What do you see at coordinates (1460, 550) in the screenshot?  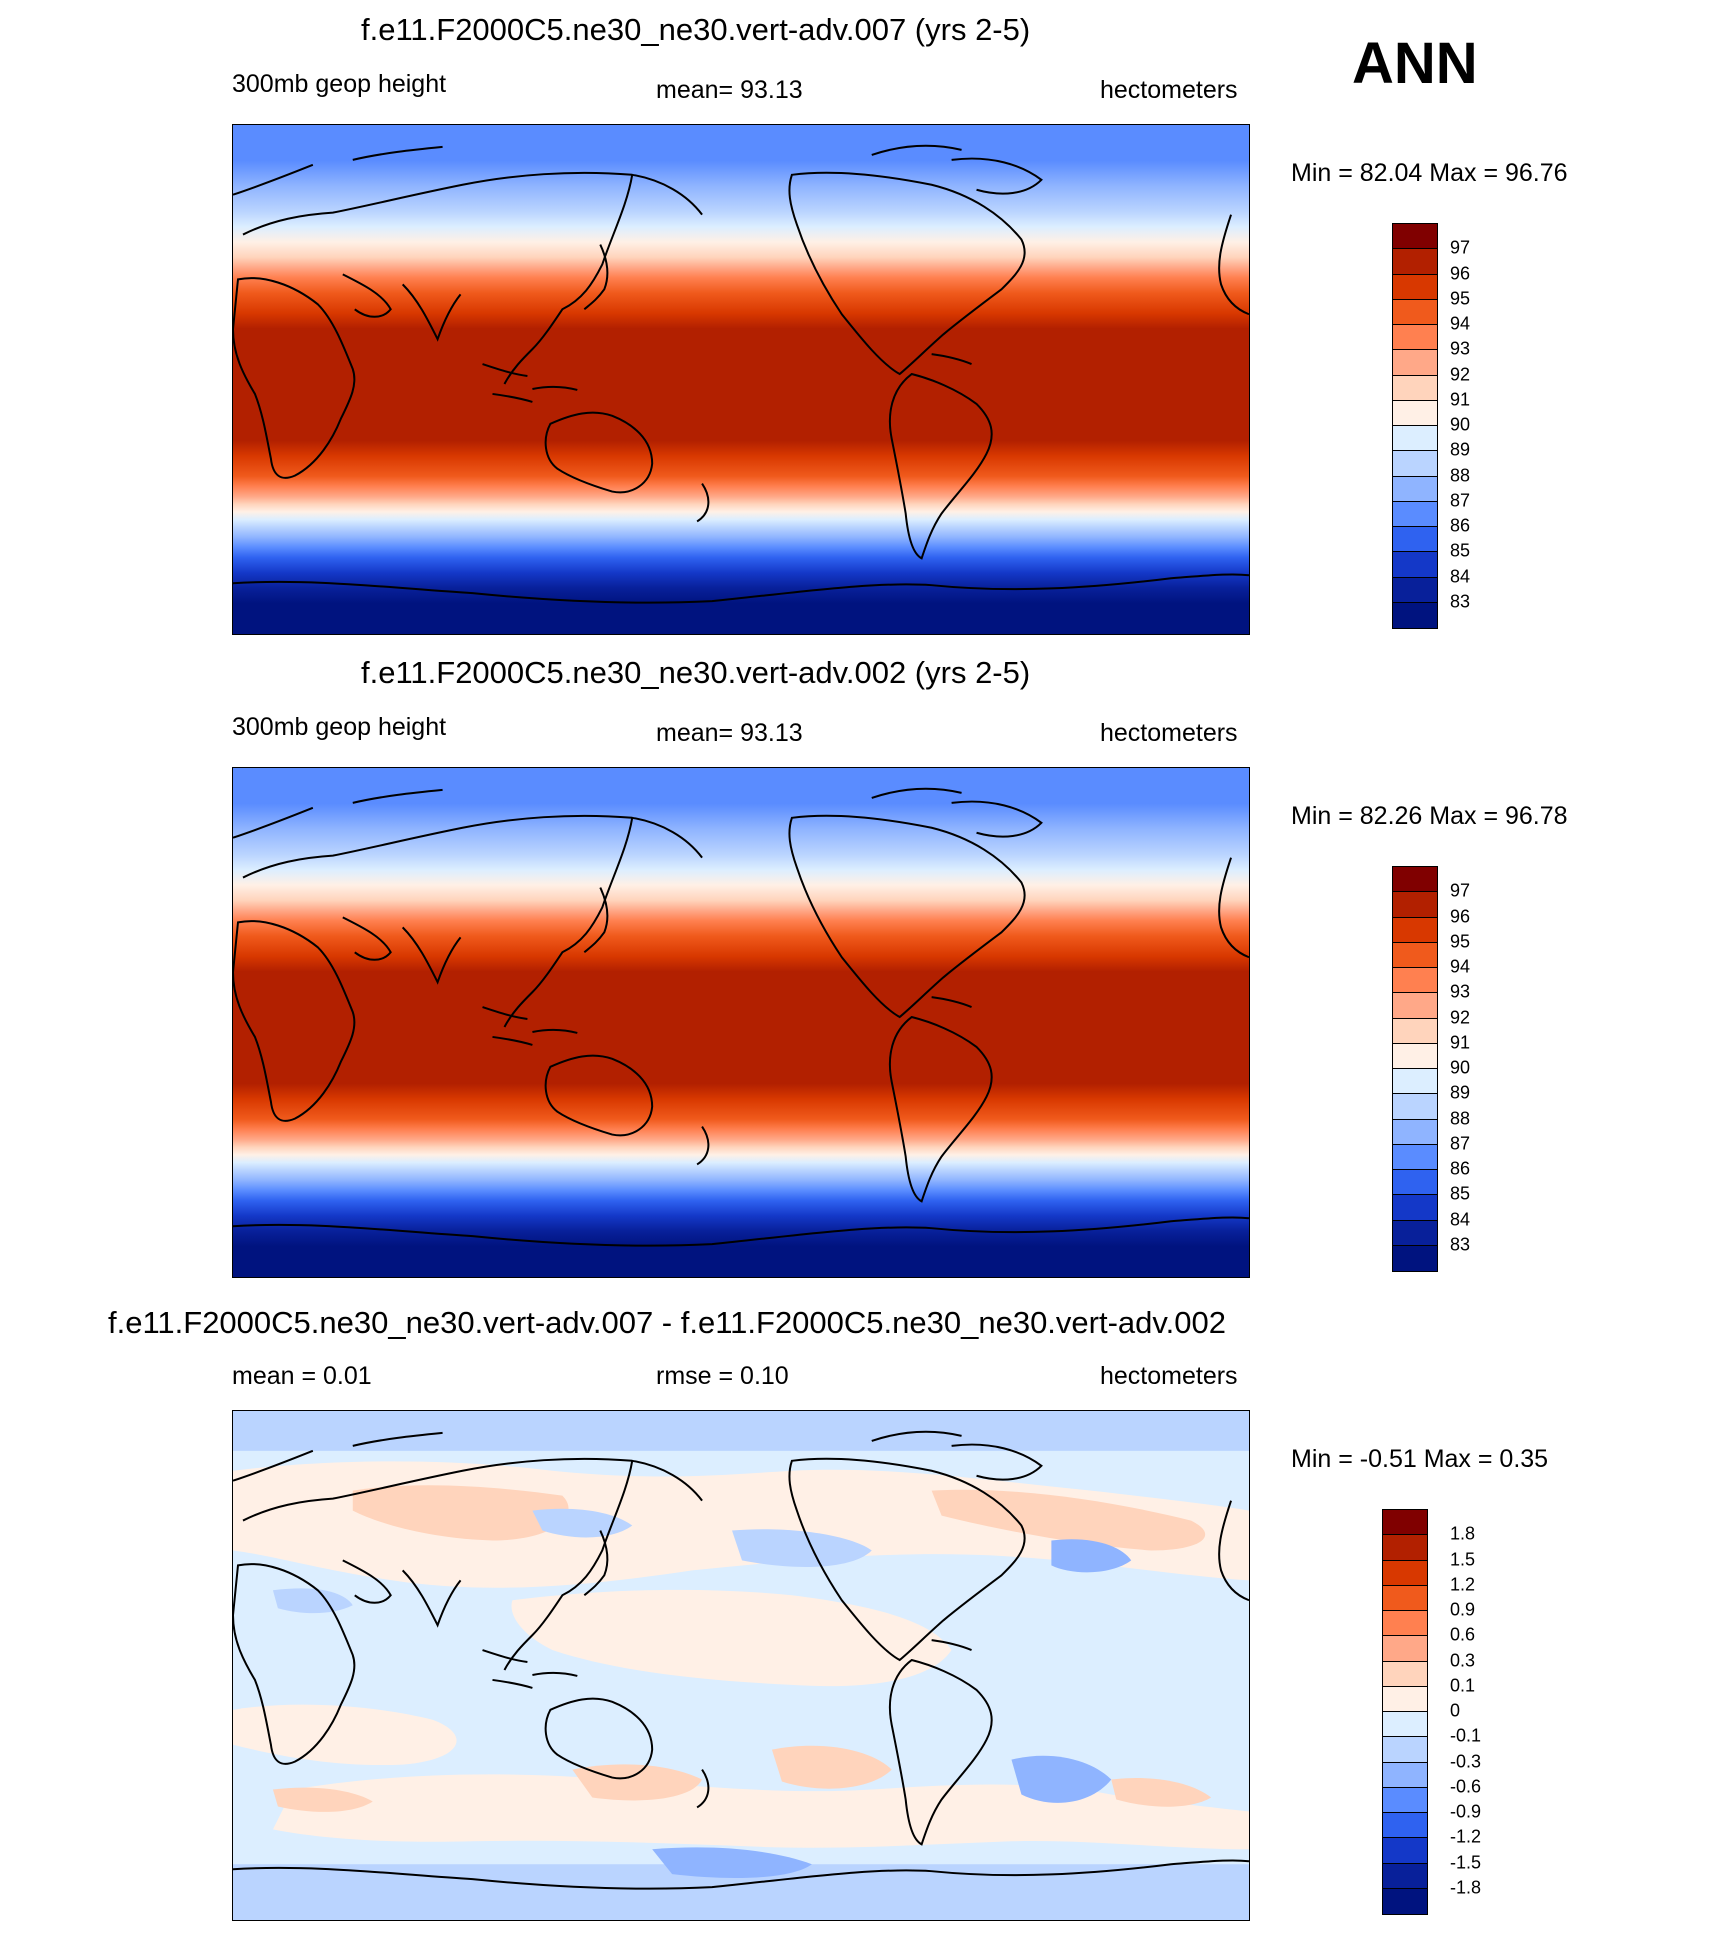 I see `panel1-colorbar-tick-label: 85` at bounding box center [1460, 550].